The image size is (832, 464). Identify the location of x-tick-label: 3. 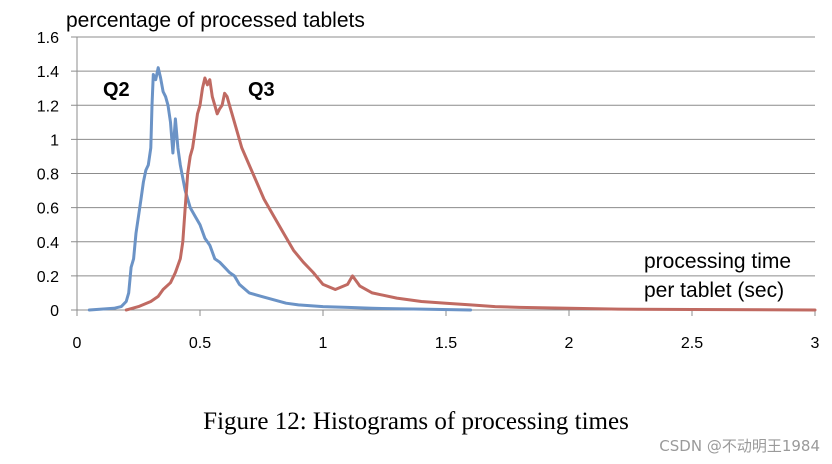
(815, 343).